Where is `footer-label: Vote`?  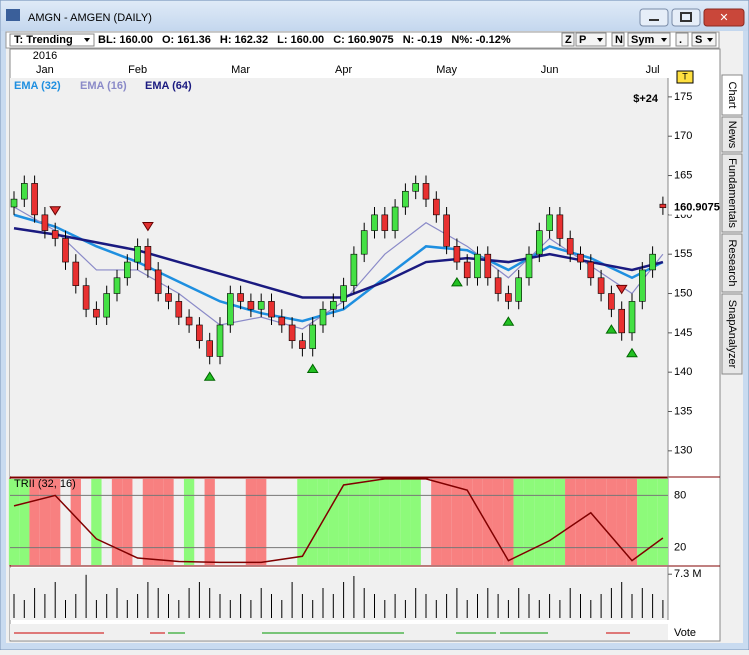 footer-label: Vote is located at coordinates (685, 633).